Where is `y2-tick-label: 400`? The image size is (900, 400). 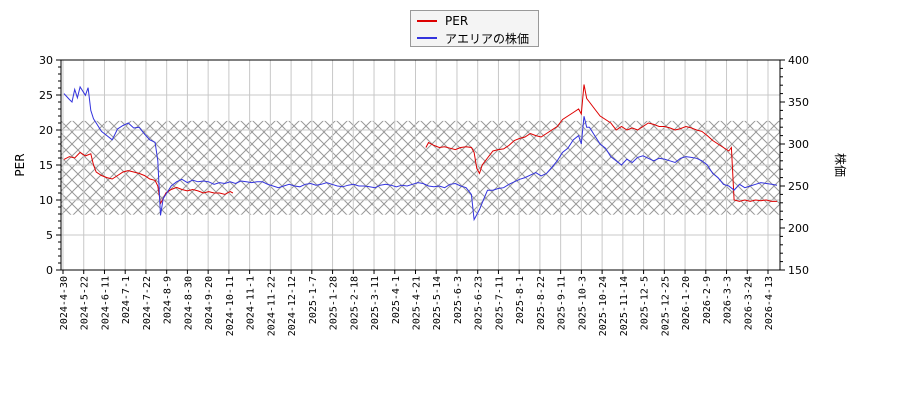 y2-tick-label: 400 is located at coordinates (798, 60).